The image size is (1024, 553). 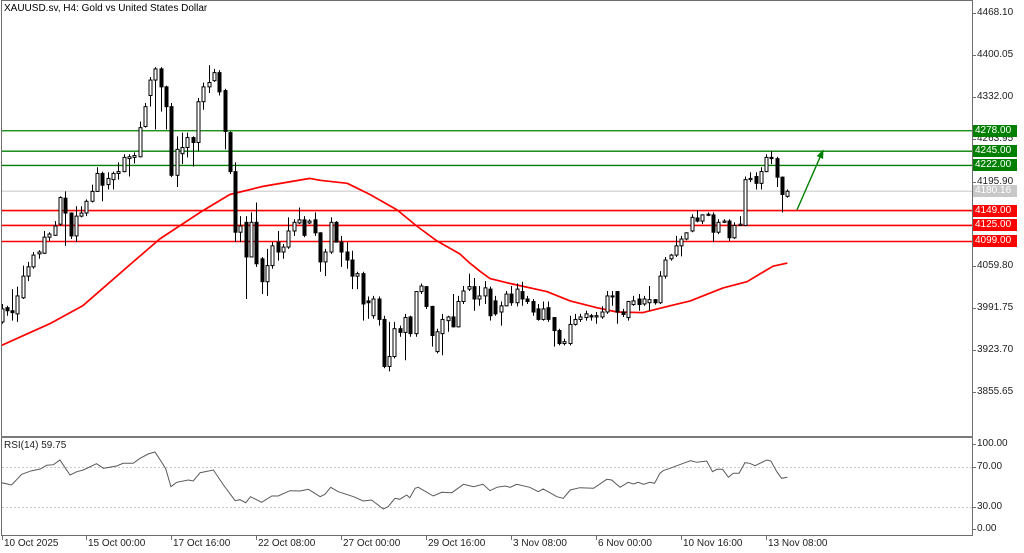 What do you see at coordinates (820, 154) in the screenshot?
I see `arrow-head-icon` at bounding box center [820, 154].